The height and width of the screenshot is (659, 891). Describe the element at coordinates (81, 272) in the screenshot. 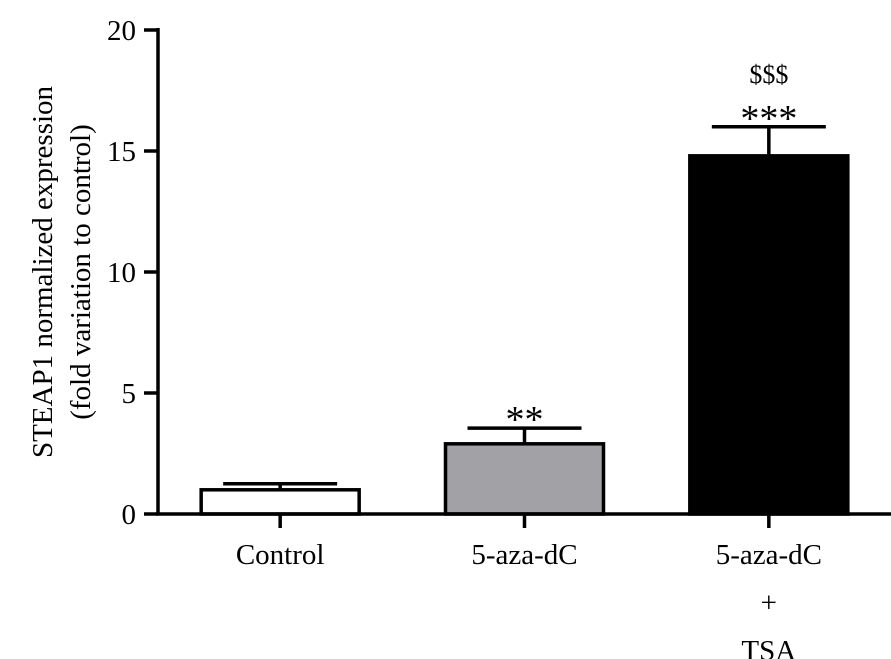

I see `y-axis-label-line-2: (fold variation to control)` at that location.